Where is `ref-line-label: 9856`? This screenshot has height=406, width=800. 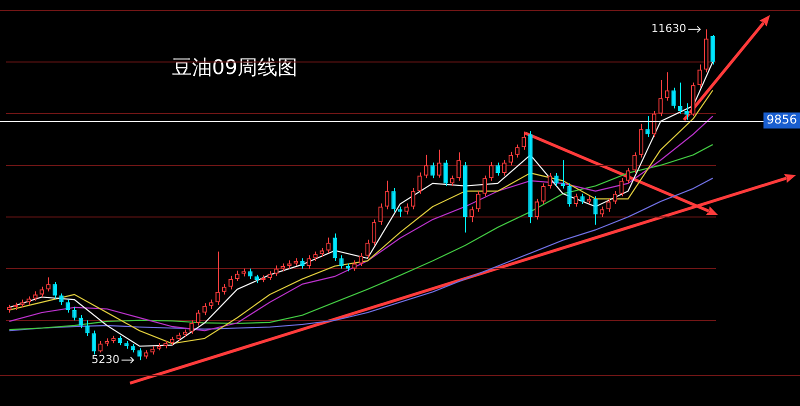
ref-line-label: 9856 is located at coordinates (781, 119).